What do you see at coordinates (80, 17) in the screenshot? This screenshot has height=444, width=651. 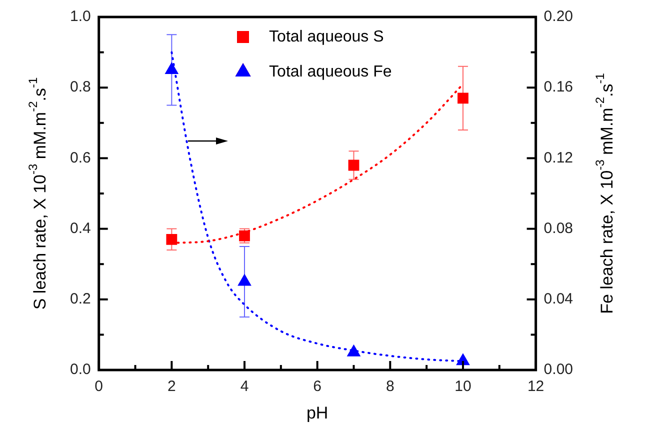 I see `y-tick-label: 1.0` at bounding box center [80, 17].